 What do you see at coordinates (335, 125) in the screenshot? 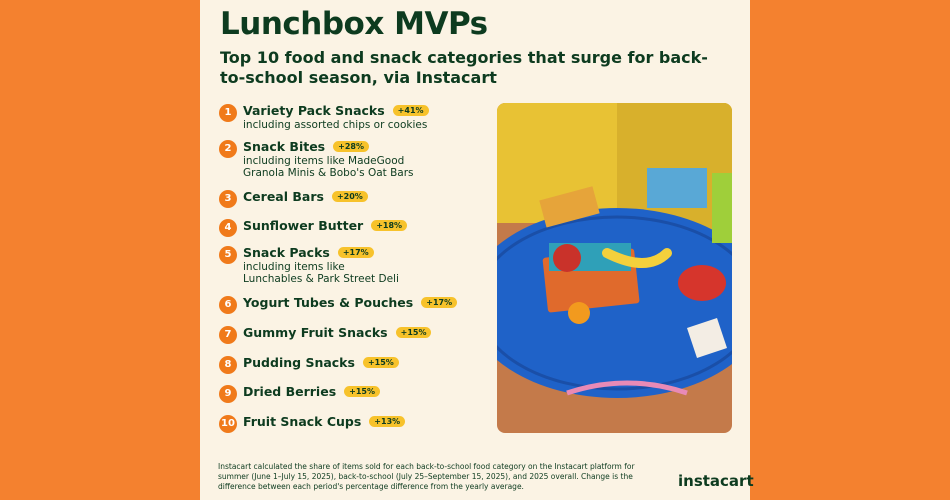
I see `item-description: including assorted chips or cookies` at bounding box center [335, 125].